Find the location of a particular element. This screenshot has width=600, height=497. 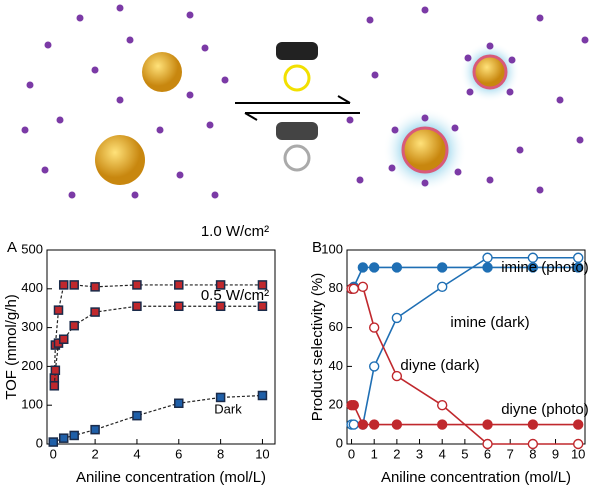

x-tick-label: 1 is located at coordinates (374, 453).